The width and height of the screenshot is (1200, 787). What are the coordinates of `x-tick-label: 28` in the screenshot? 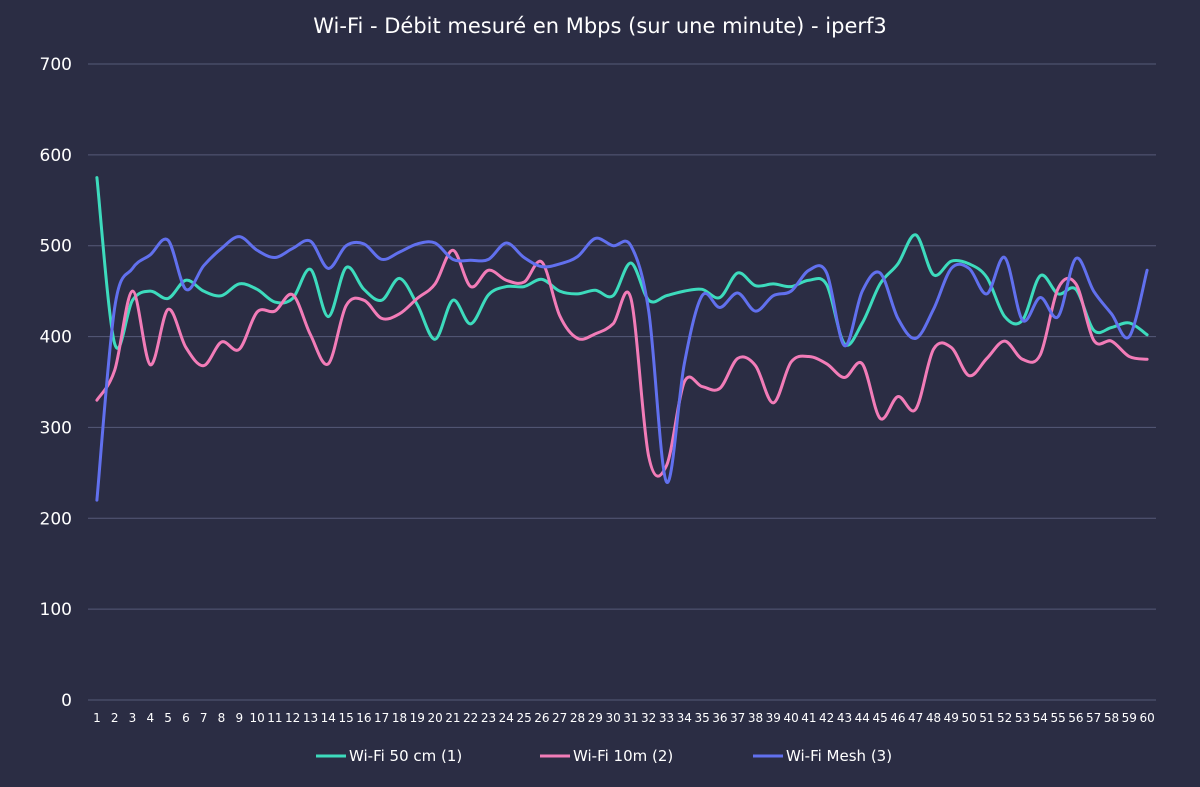 It's located at (577, 718).